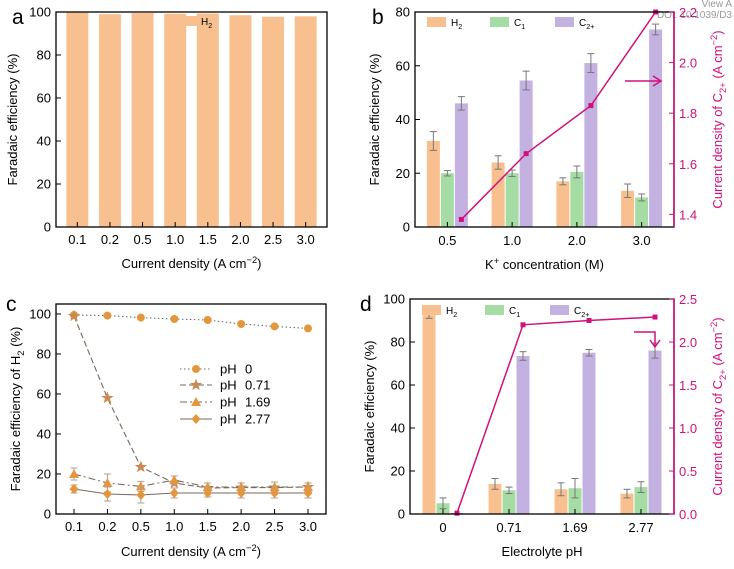 The height and width of the screenshot is (569, 734). What do you see at coordinates (461, 219) in the screenshot?
I see `panel-b-current-point-0.5` at bounding box center [461, 219].